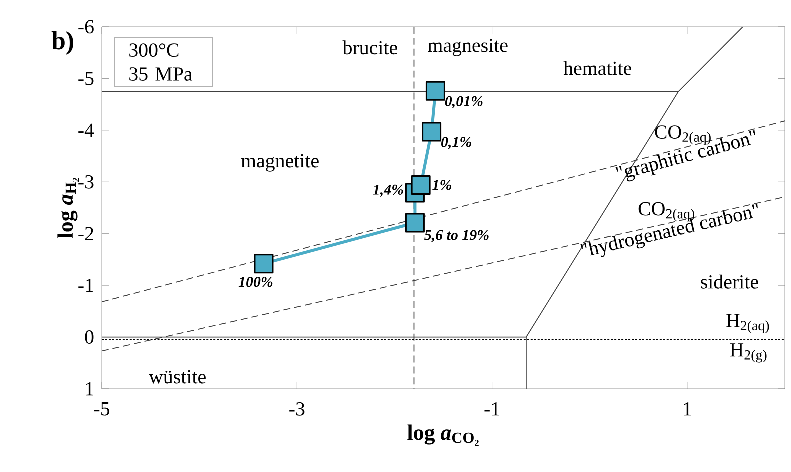  What do you see at coordinates (457, 143) in the screenshot?
I see `annotation: 0,1%` at bounding box center [457, 143].